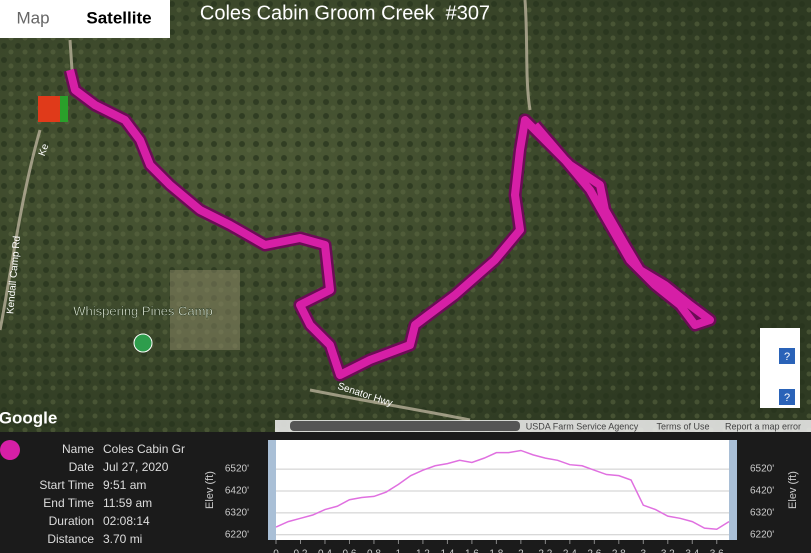 The width and height of the screenshot is (811, 553). What do you see at coordinates (570, 551) in the screenshot?
I see `x-tick-label: 2.4` at bounding box center [570, 551].